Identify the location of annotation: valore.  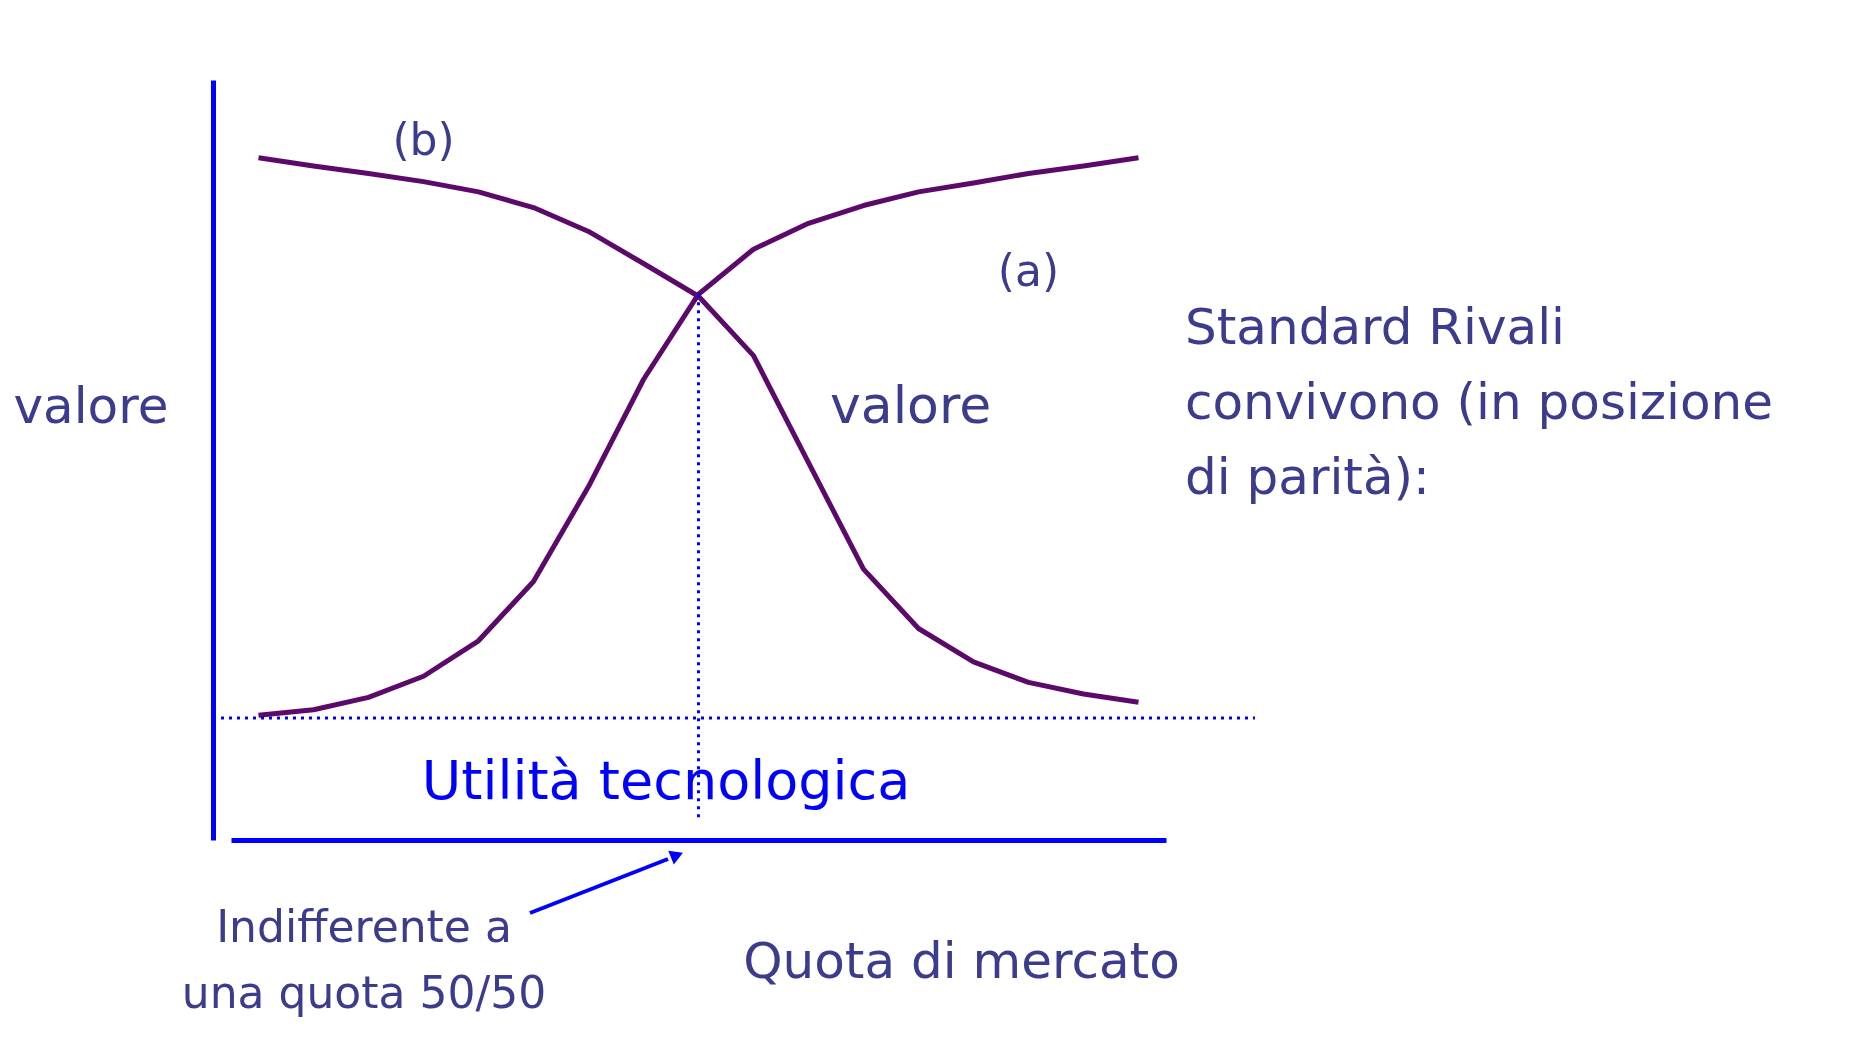
(911, 405).